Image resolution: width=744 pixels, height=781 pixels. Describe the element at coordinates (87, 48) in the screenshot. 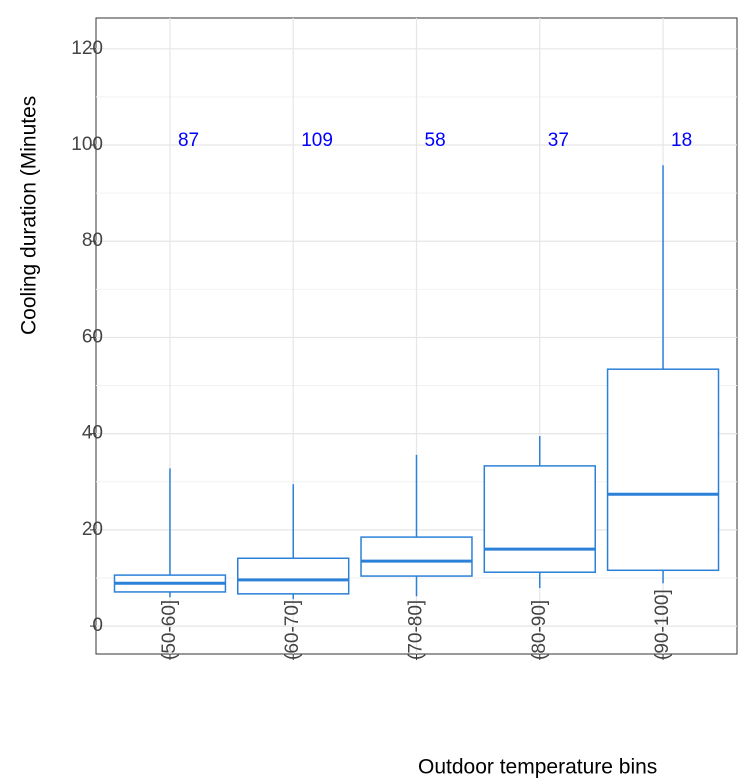

I see `y-tick-label: 120` at that location.